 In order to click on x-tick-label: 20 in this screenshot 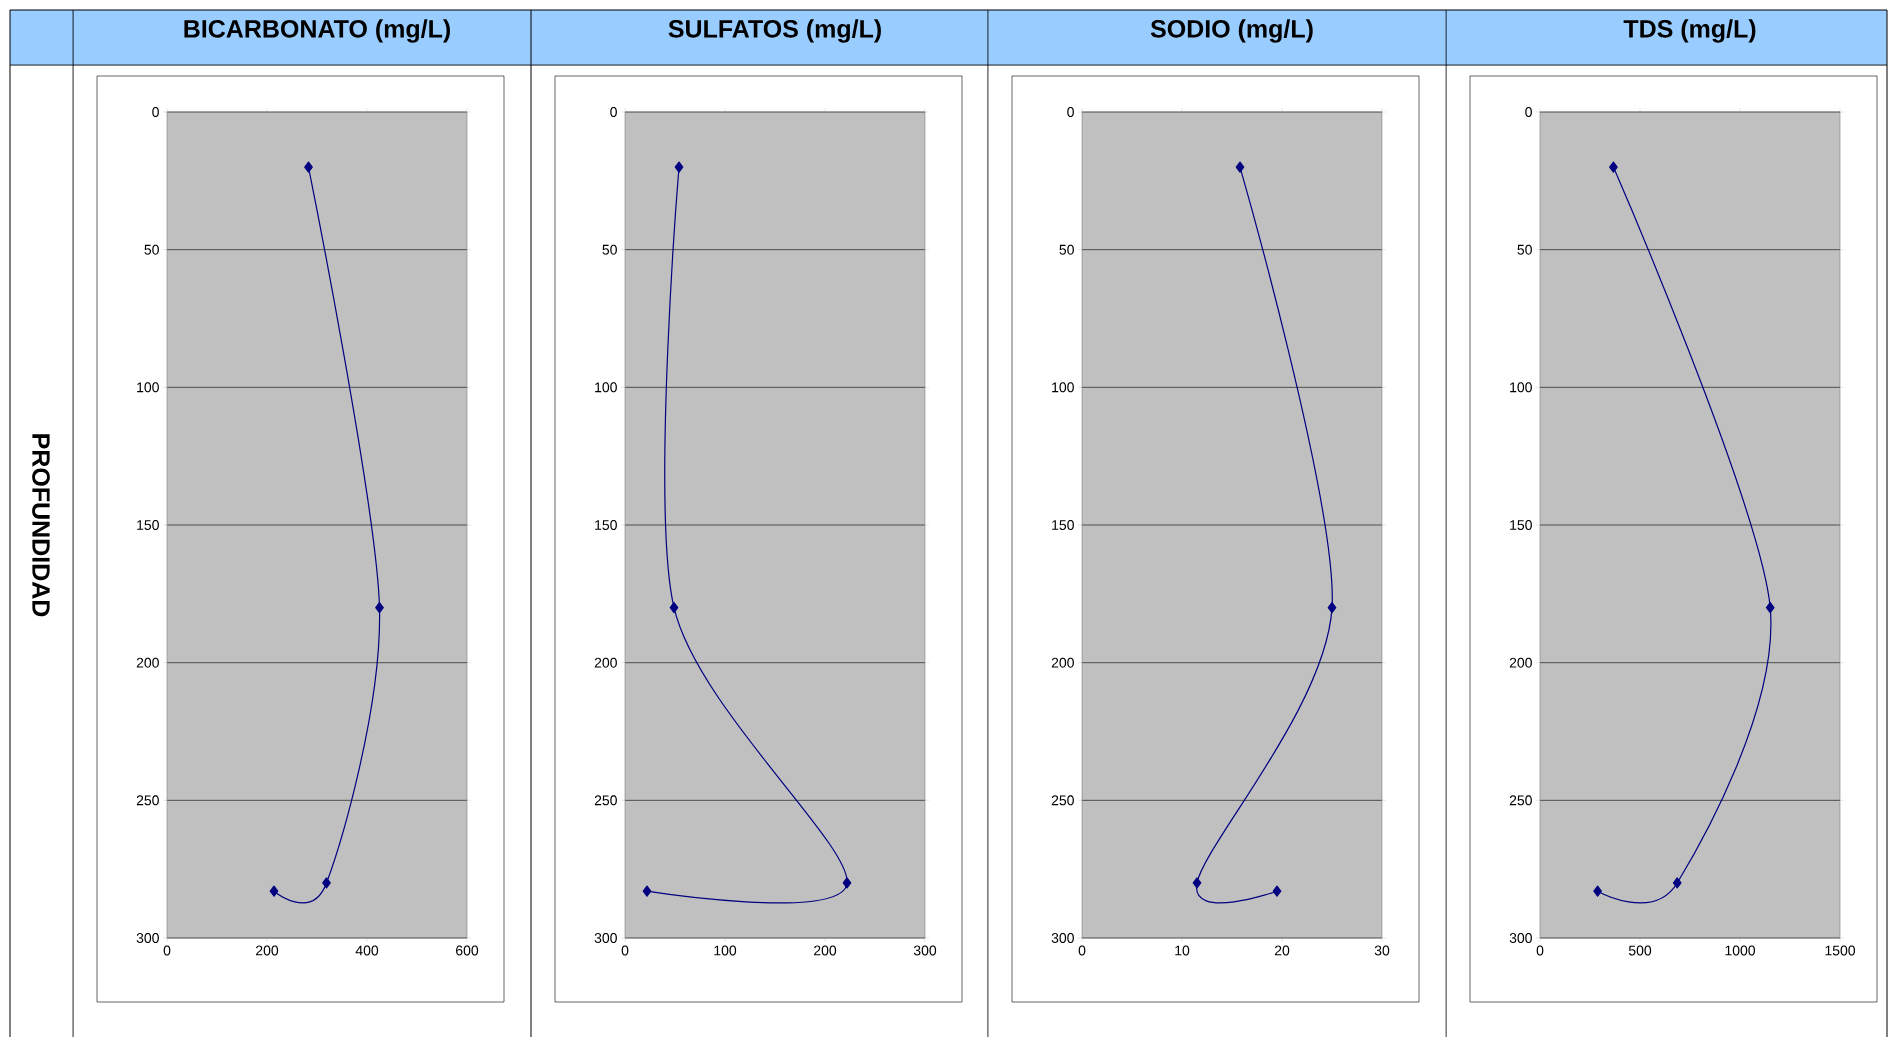, I will do `click(1282, 950)`.